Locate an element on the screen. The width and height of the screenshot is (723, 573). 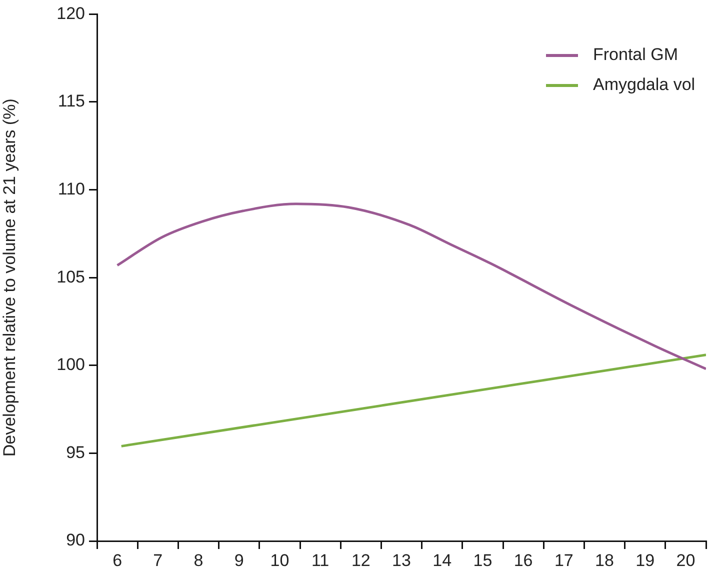
x-tick-label: 10 is located at coordinates (280, 560).